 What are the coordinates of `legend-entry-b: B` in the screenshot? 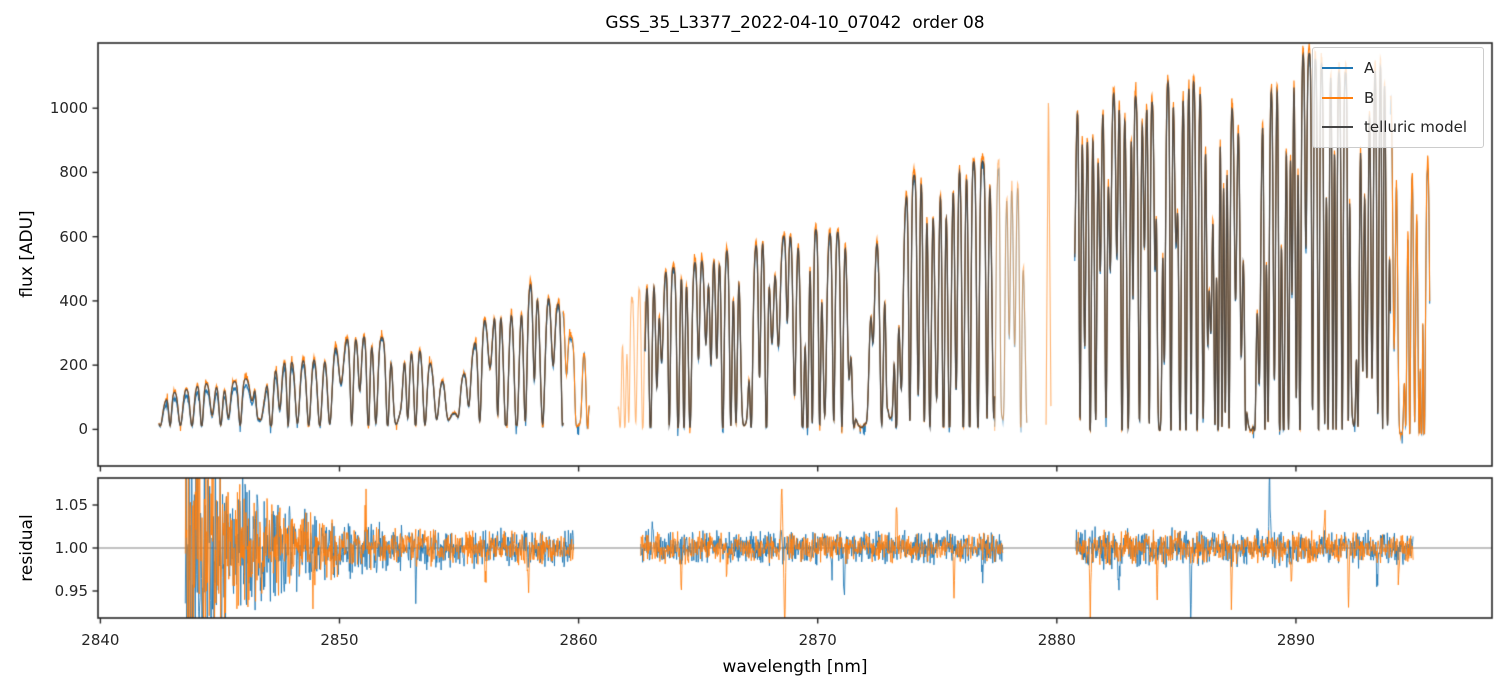 It's located at (1398, 98).